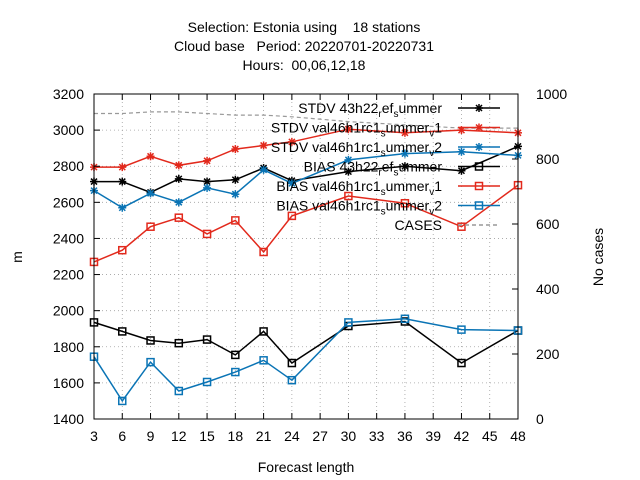 This screenshot has width=640, height=480. I want to click on legend-label: STDV val46h1rc1summerv1, so click(356, 130).